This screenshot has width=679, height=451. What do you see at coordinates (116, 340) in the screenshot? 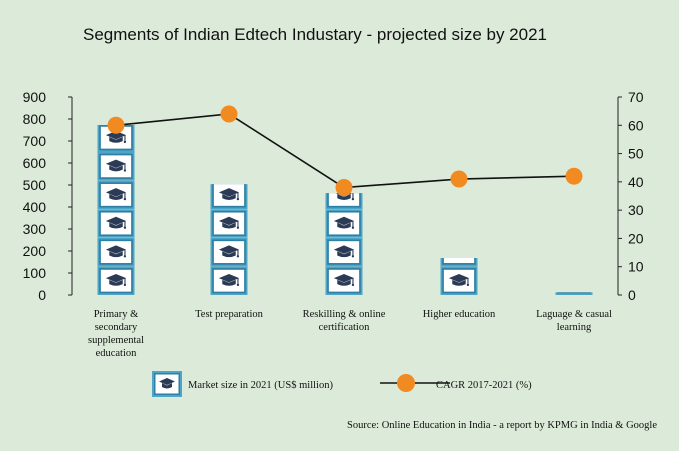
I see `category-label-line: supplemental` at bounding box center [116, 340].